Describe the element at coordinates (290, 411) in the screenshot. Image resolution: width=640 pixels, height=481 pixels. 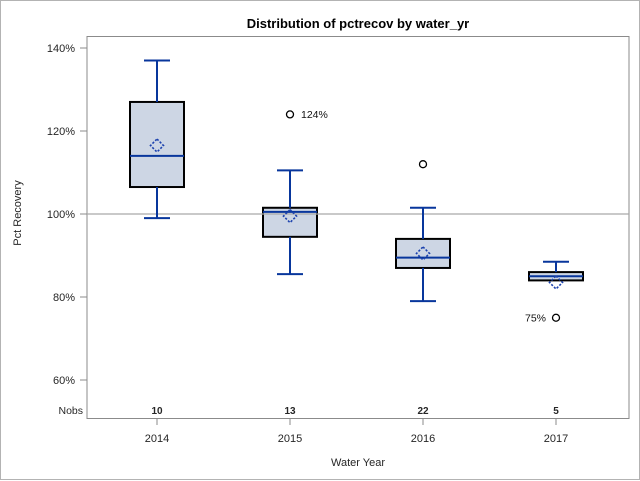
I see `nobs-value: 13` at that location.